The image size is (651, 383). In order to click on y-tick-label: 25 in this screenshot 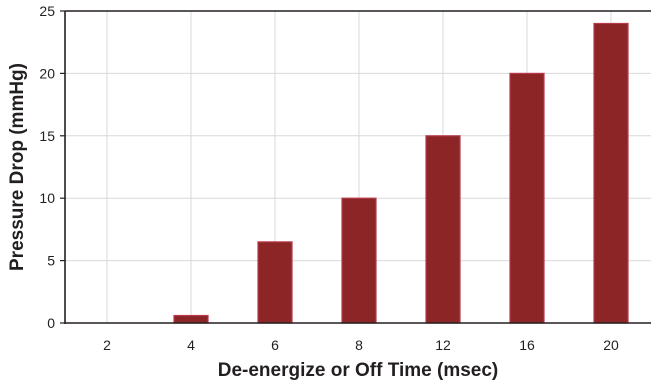, I will do `click(47, 11)`.